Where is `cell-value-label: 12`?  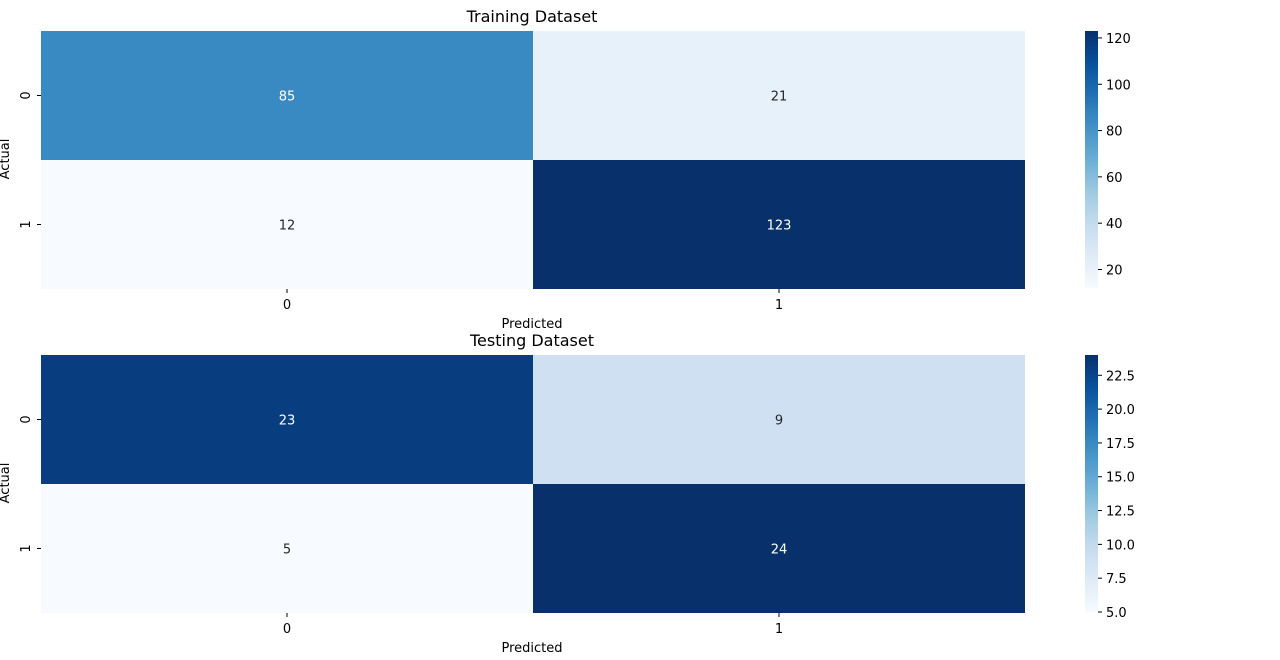 cell-value-label: 12 is located at coordinates (287, 226).